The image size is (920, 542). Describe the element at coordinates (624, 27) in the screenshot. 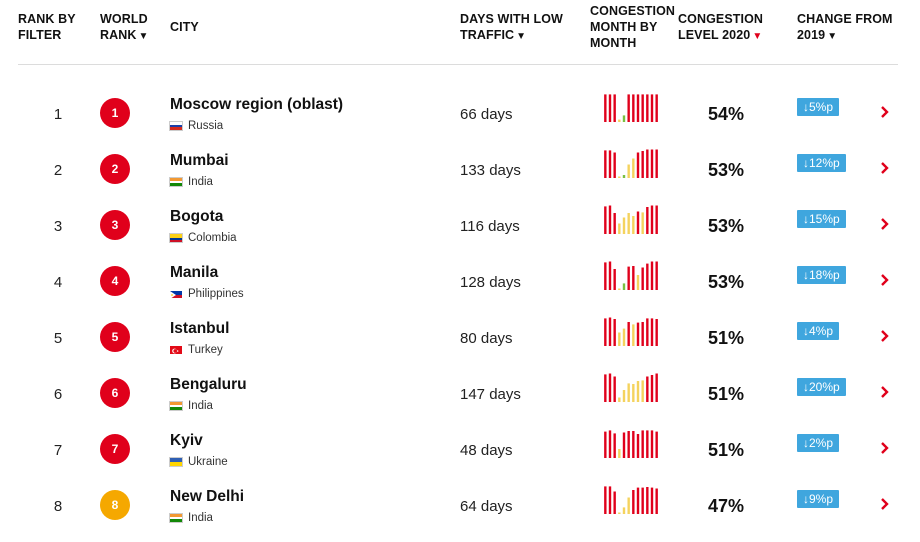

I see `header-month-line2: MONTH BY` at that location.